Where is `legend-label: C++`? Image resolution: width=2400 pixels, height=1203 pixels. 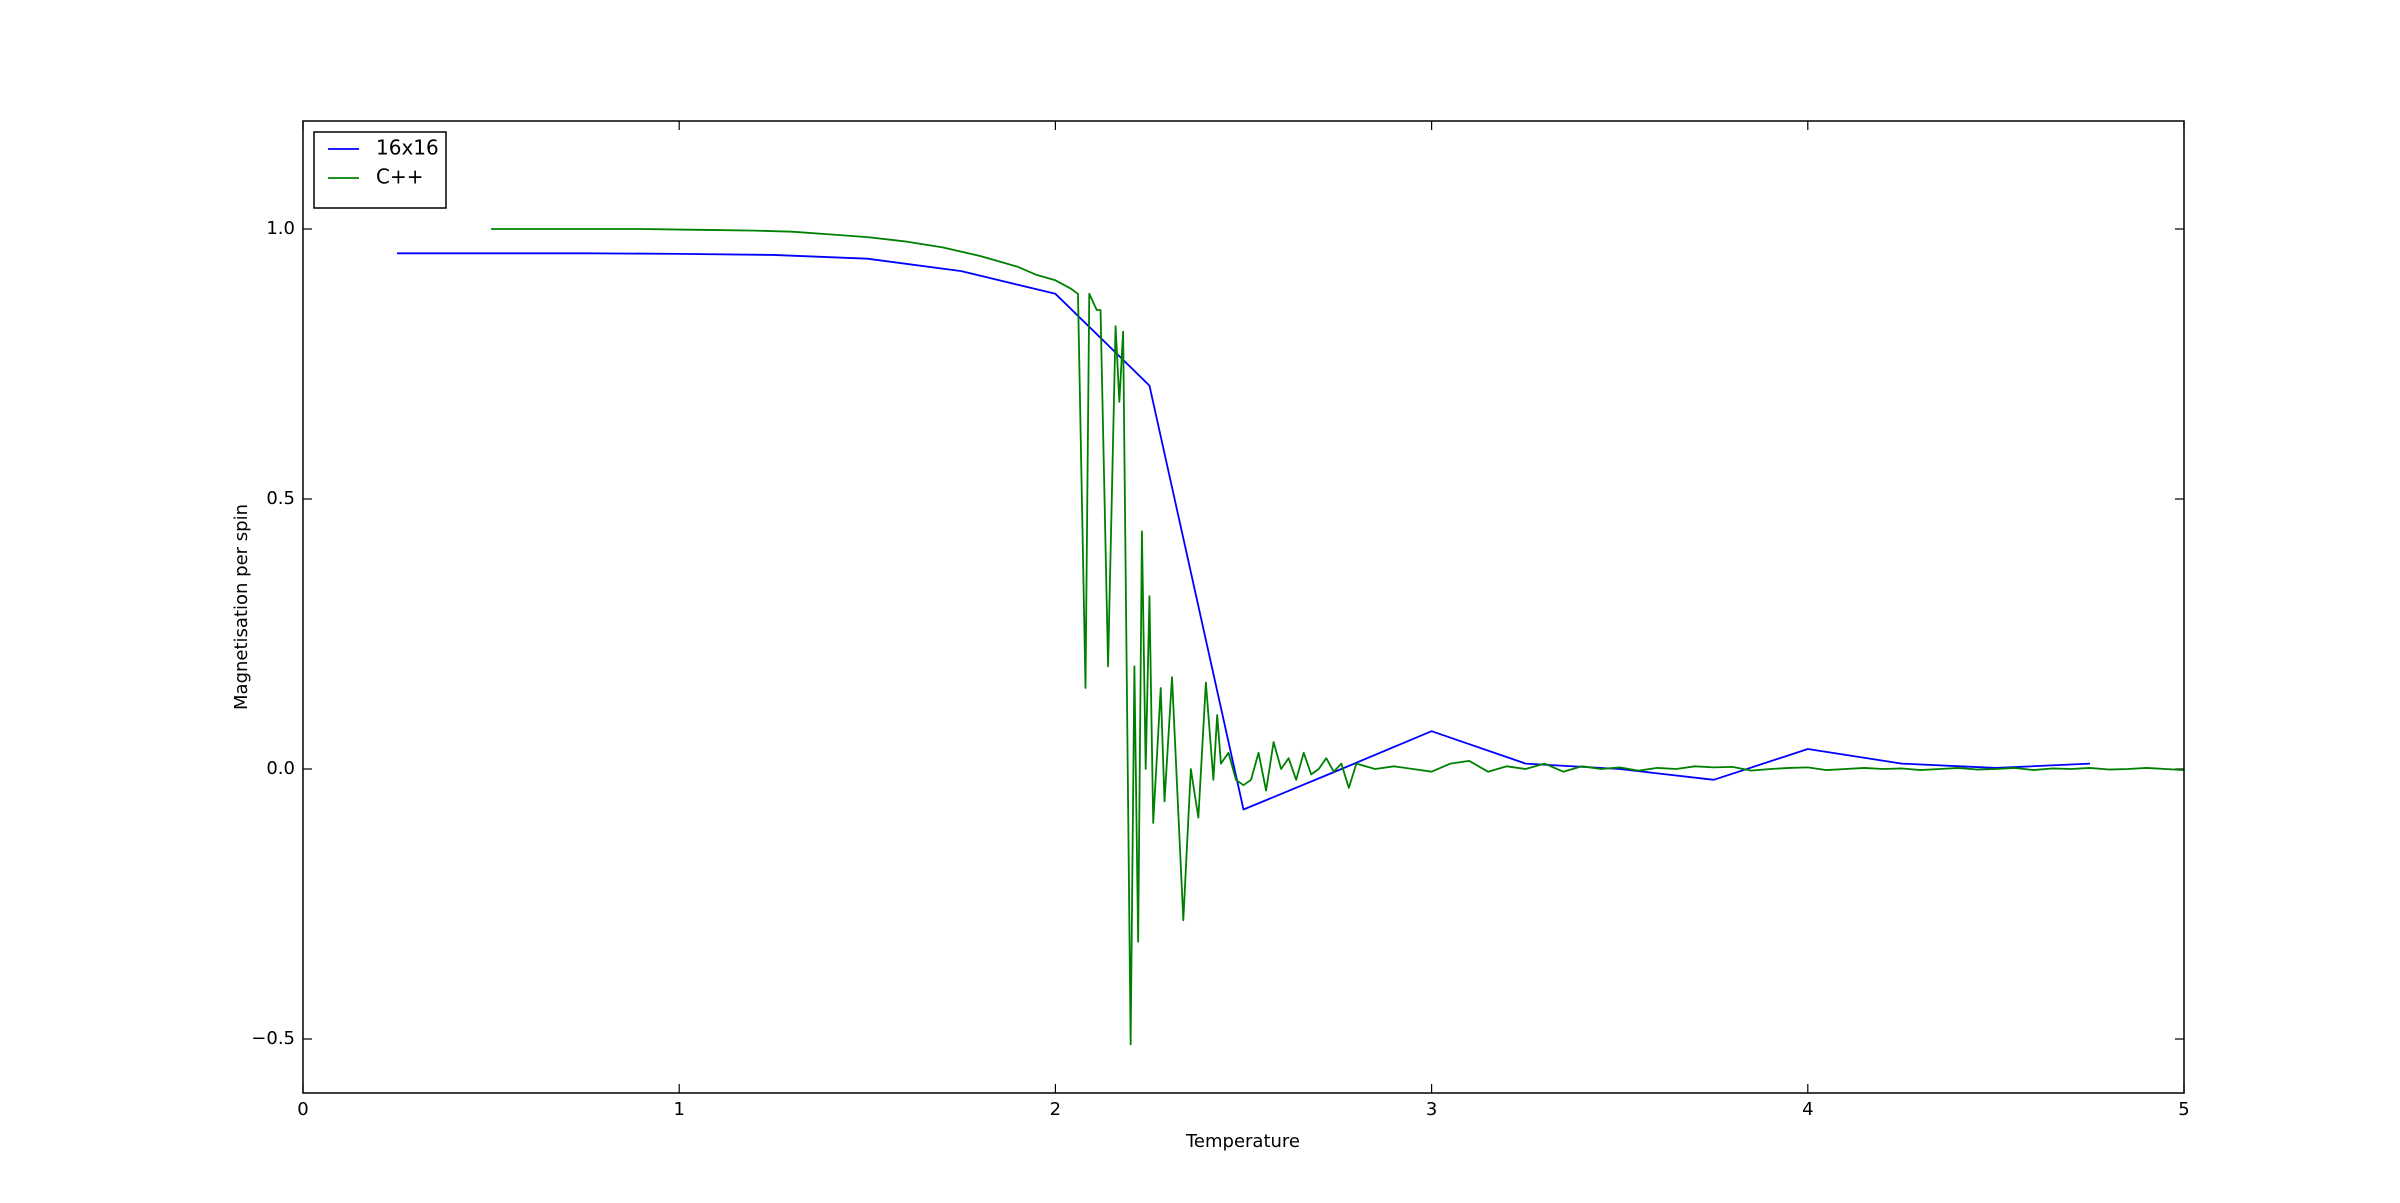
legend-label: C++ is located at coordinates (399, 177).